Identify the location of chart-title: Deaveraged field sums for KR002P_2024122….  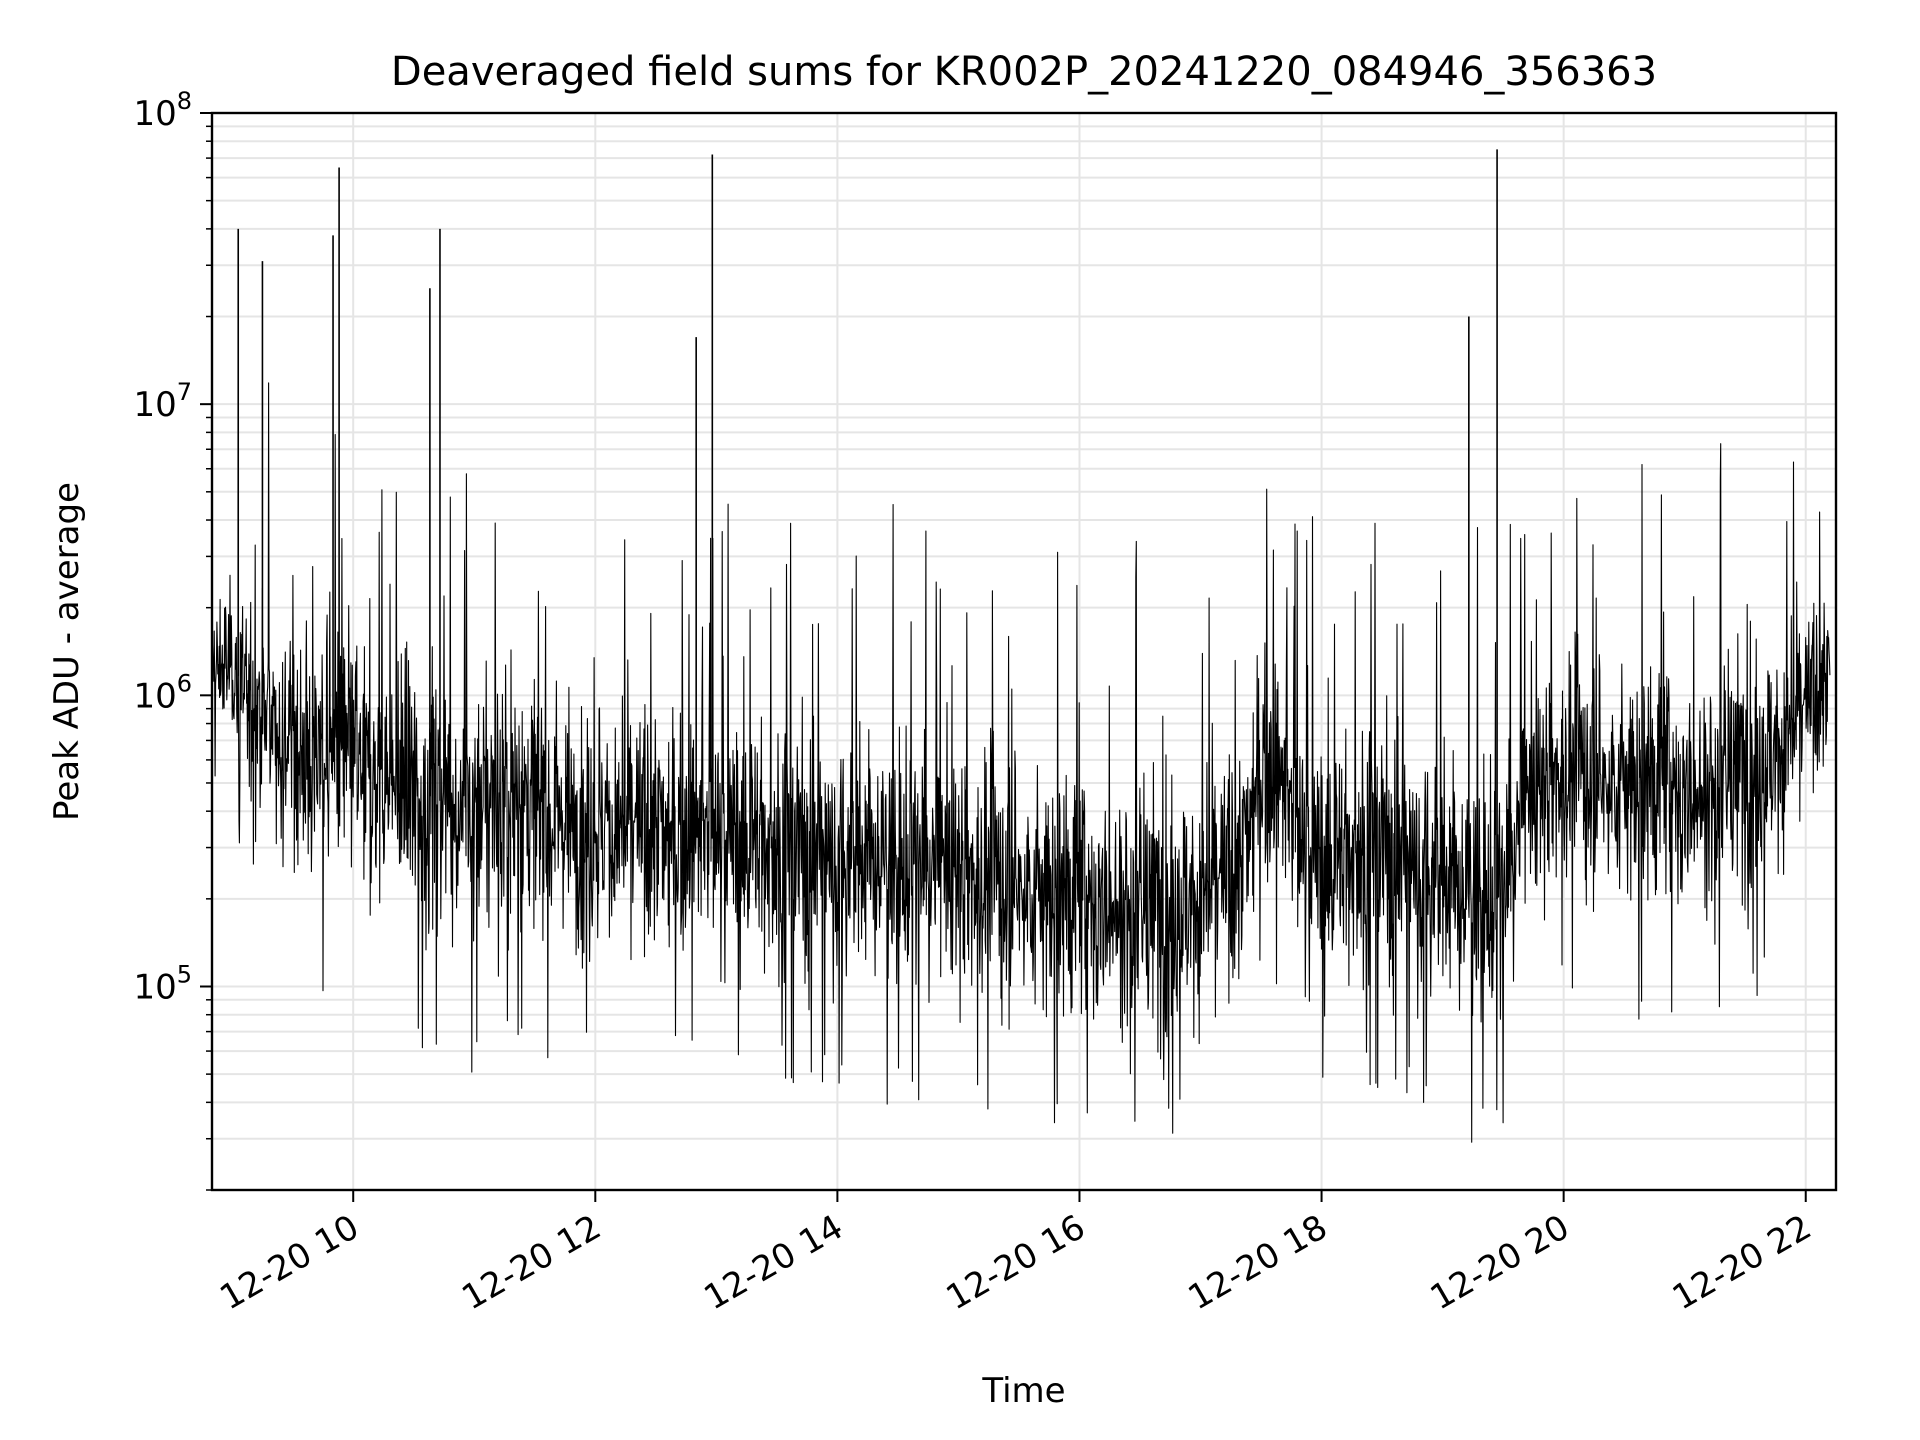
(1024, 72).